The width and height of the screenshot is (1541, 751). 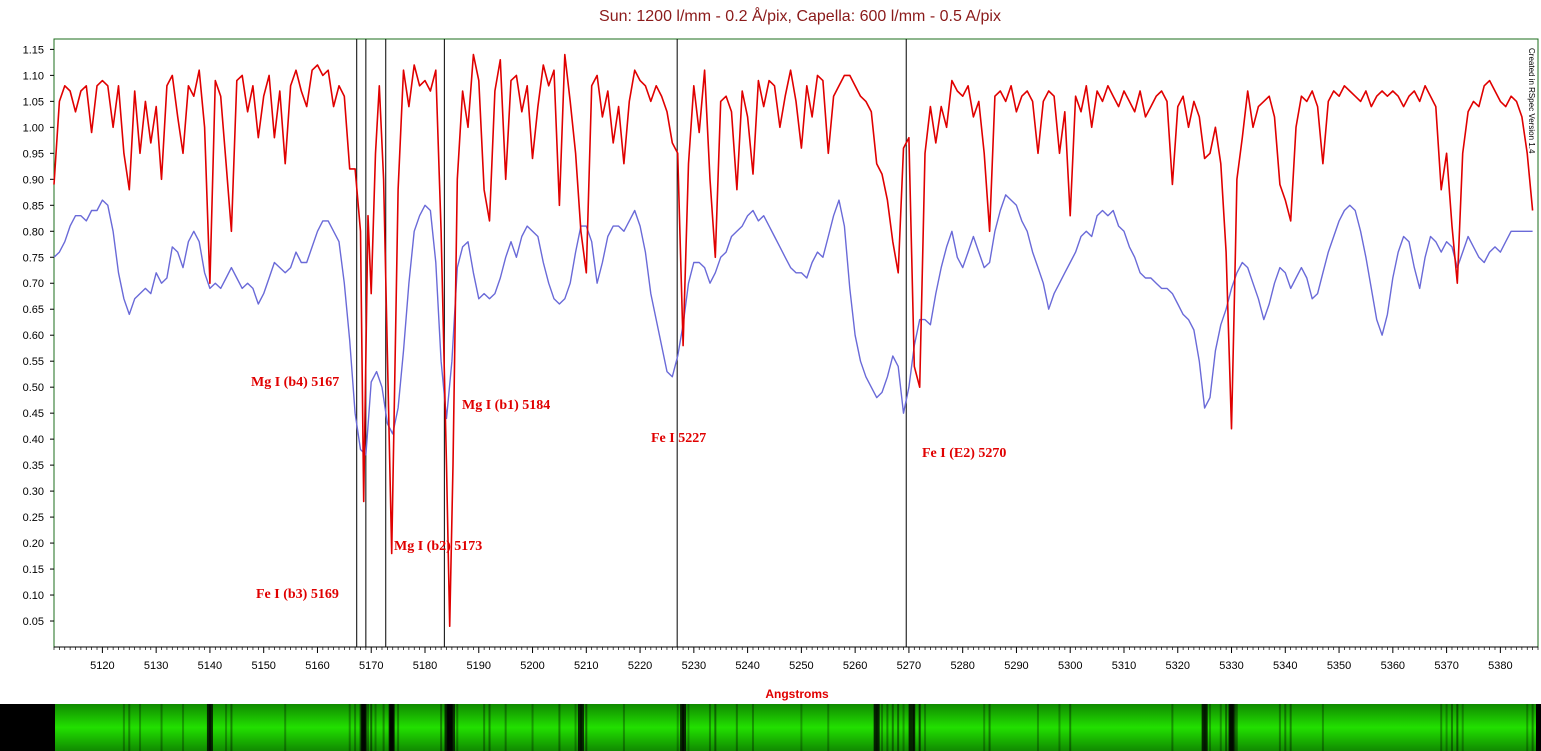 I want to click on strip-right-edge, so click(x=1538, y=727).